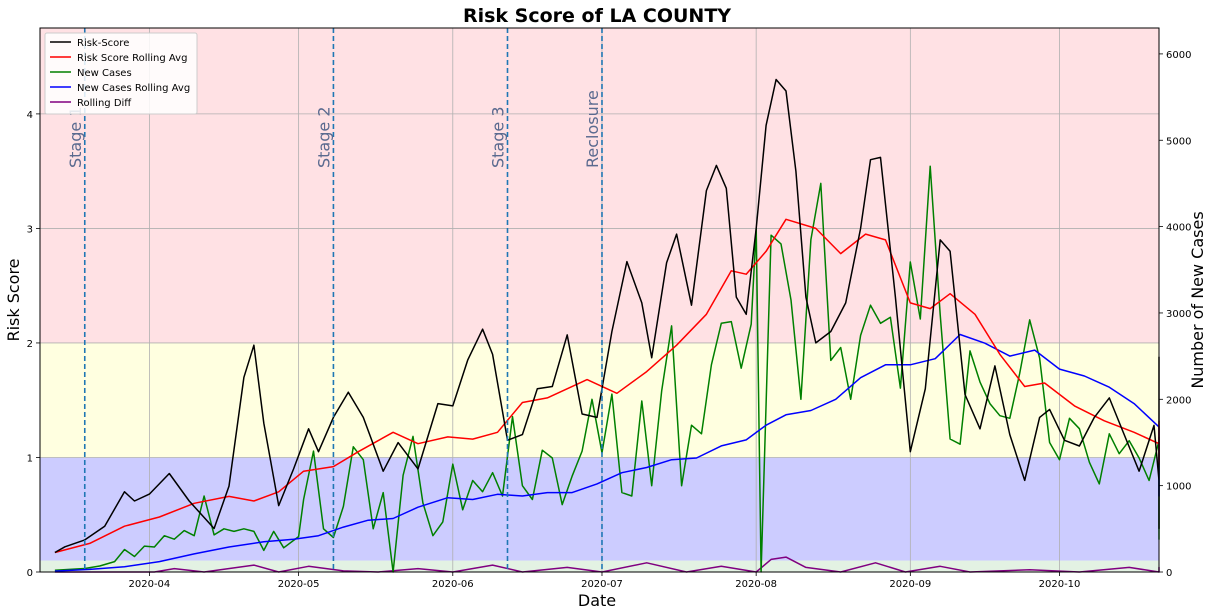 This screenshot has height=615, width=1213. What do you see at coordinates (75, 138) in the screenshot?
I see `event-label: Stage 1` at bounding box center [75, 138].